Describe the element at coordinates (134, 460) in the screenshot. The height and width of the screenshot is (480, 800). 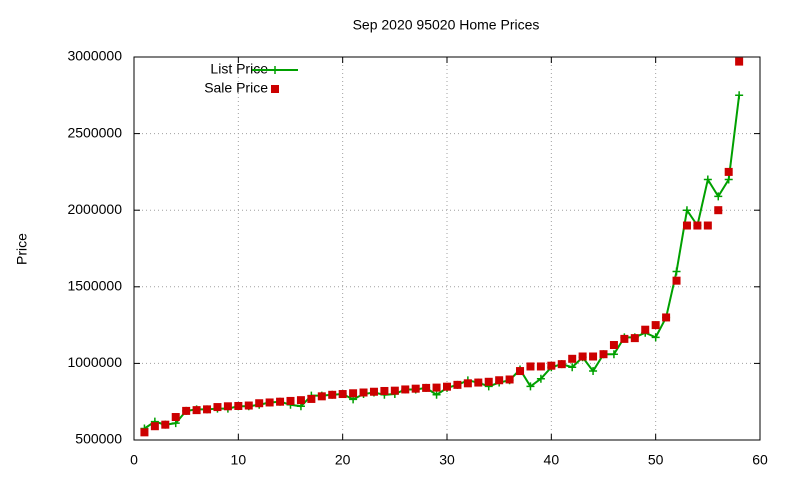
I see `x-tick-label: 0` at that location.